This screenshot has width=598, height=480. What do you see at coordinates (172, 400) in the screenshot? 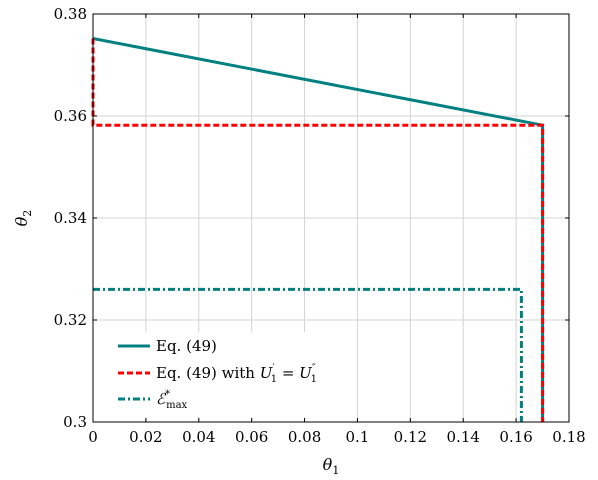
I see `legend-label-e-max: ℰ* max` at bounding box center [172, 400].